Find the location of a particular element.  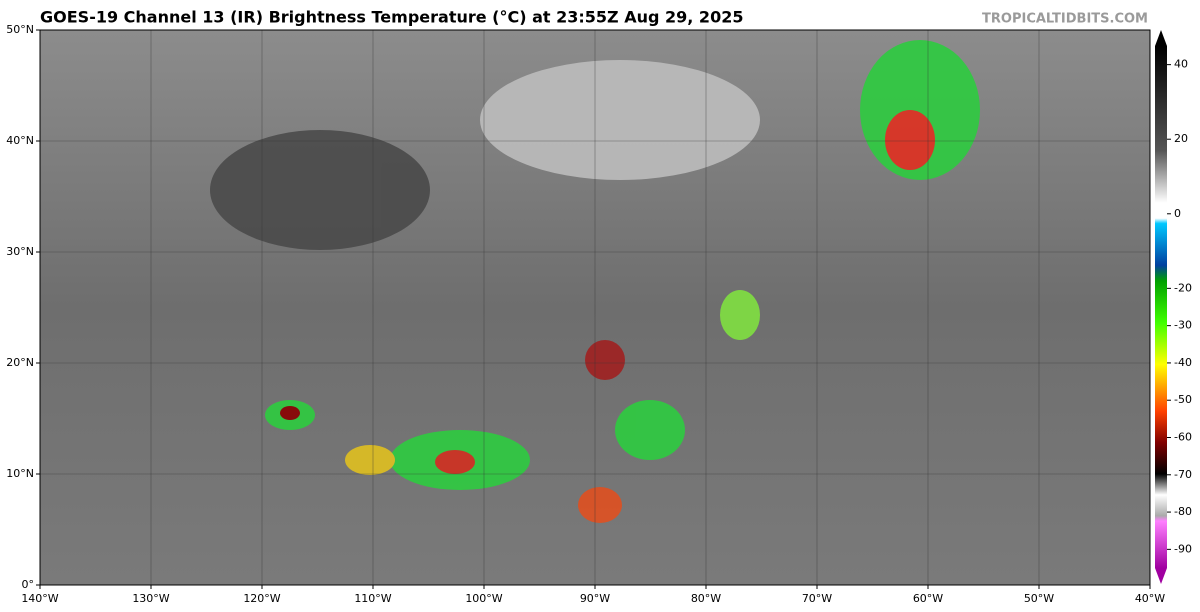

lon-tick-label: 40°W is located at coordinates (1150, 598).